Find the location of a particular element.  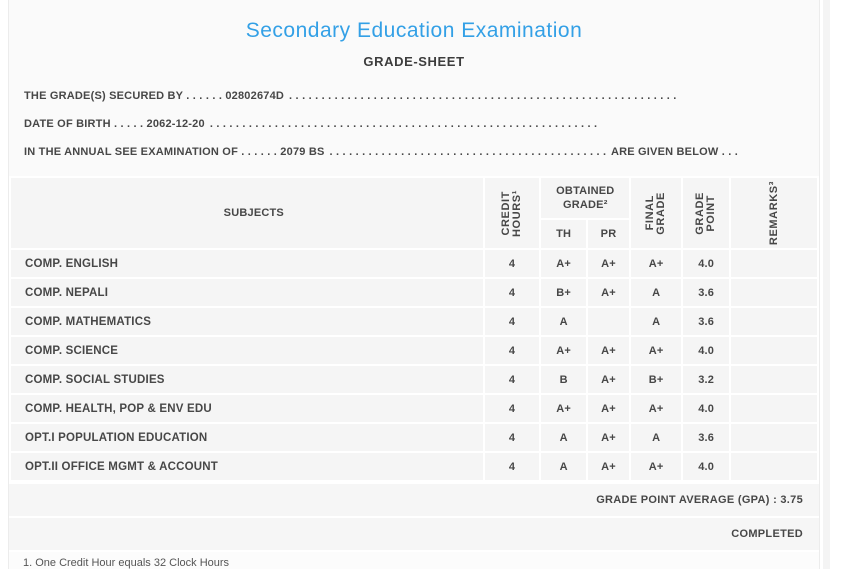

table-row: COMP. MATHEMATICS 4 A A 3.6 is located at coordinates (414, 321).